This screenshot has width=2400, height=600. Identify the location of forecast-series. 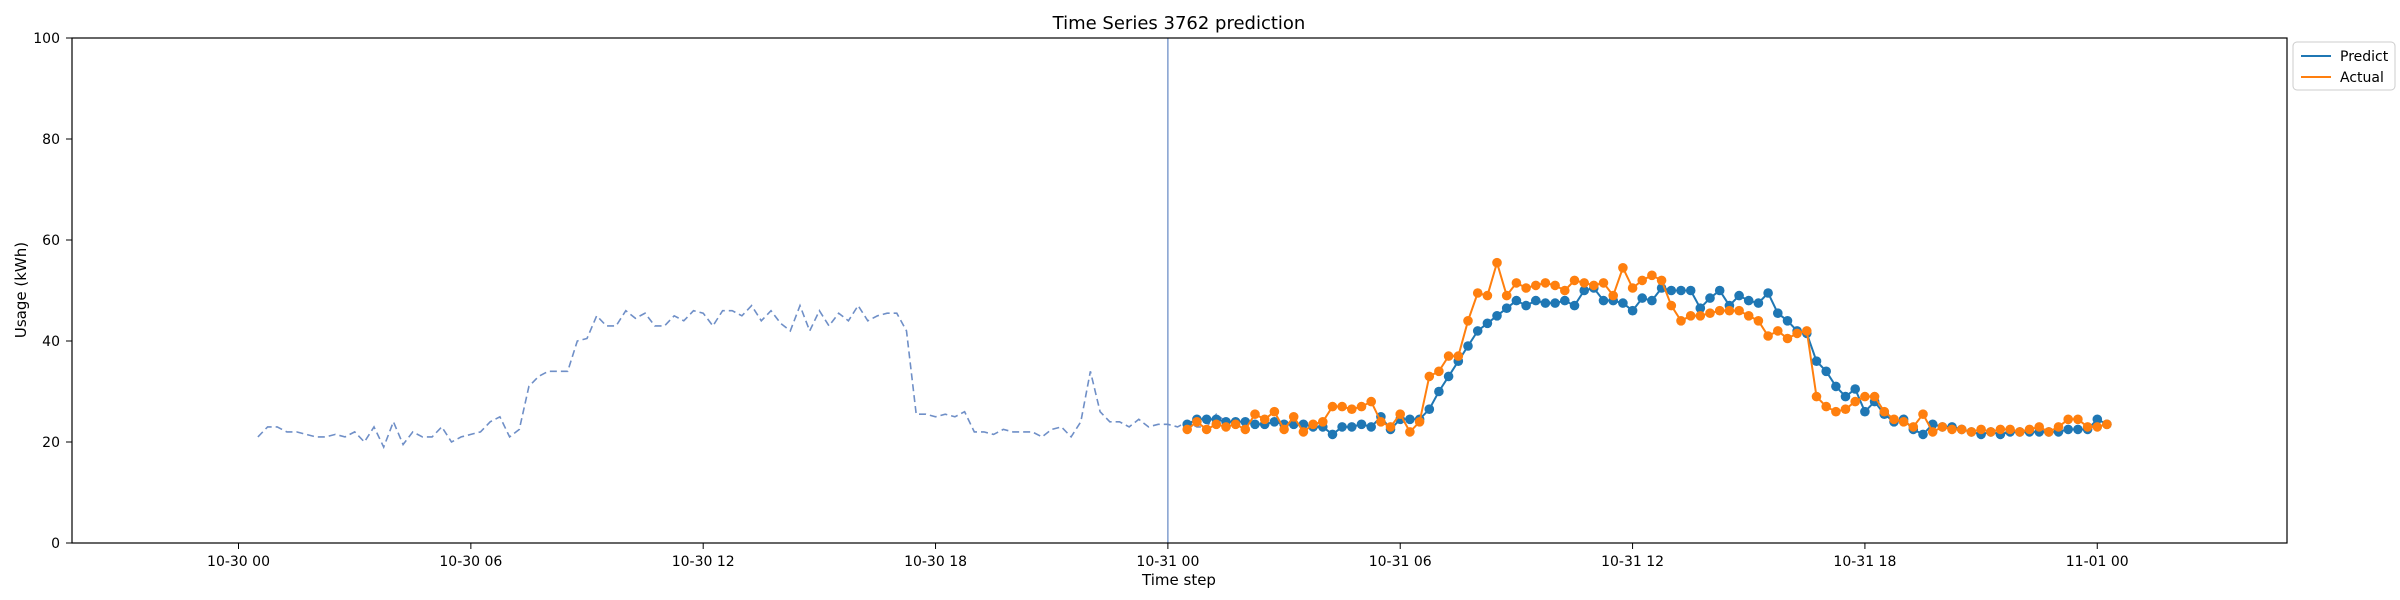
(1647, 348).